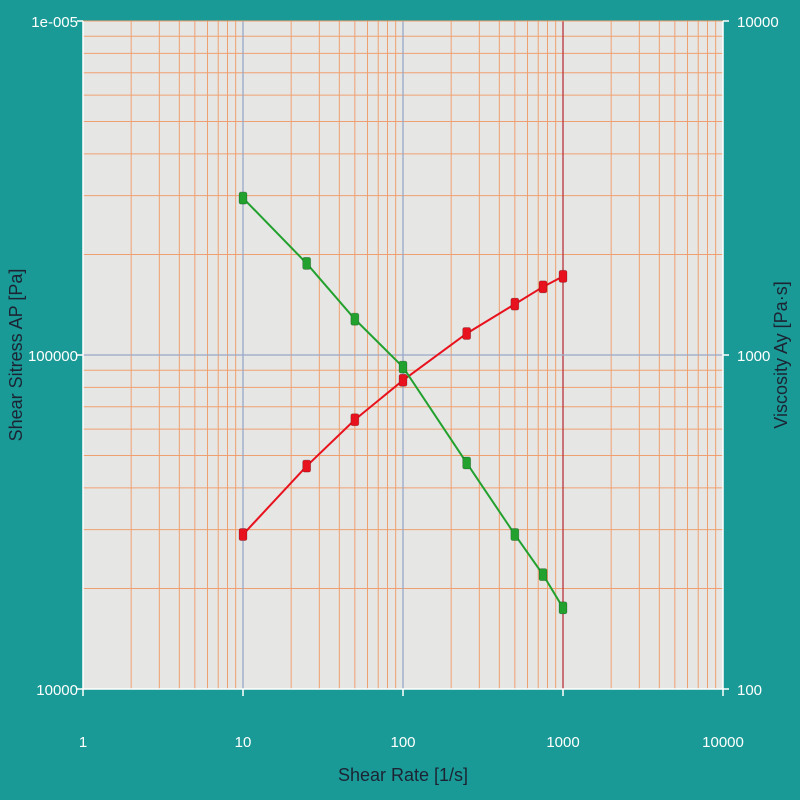  Describe the element at coordinates (749, 690) in the screenshot. I see `right-y-tick-label: 100` at that location.